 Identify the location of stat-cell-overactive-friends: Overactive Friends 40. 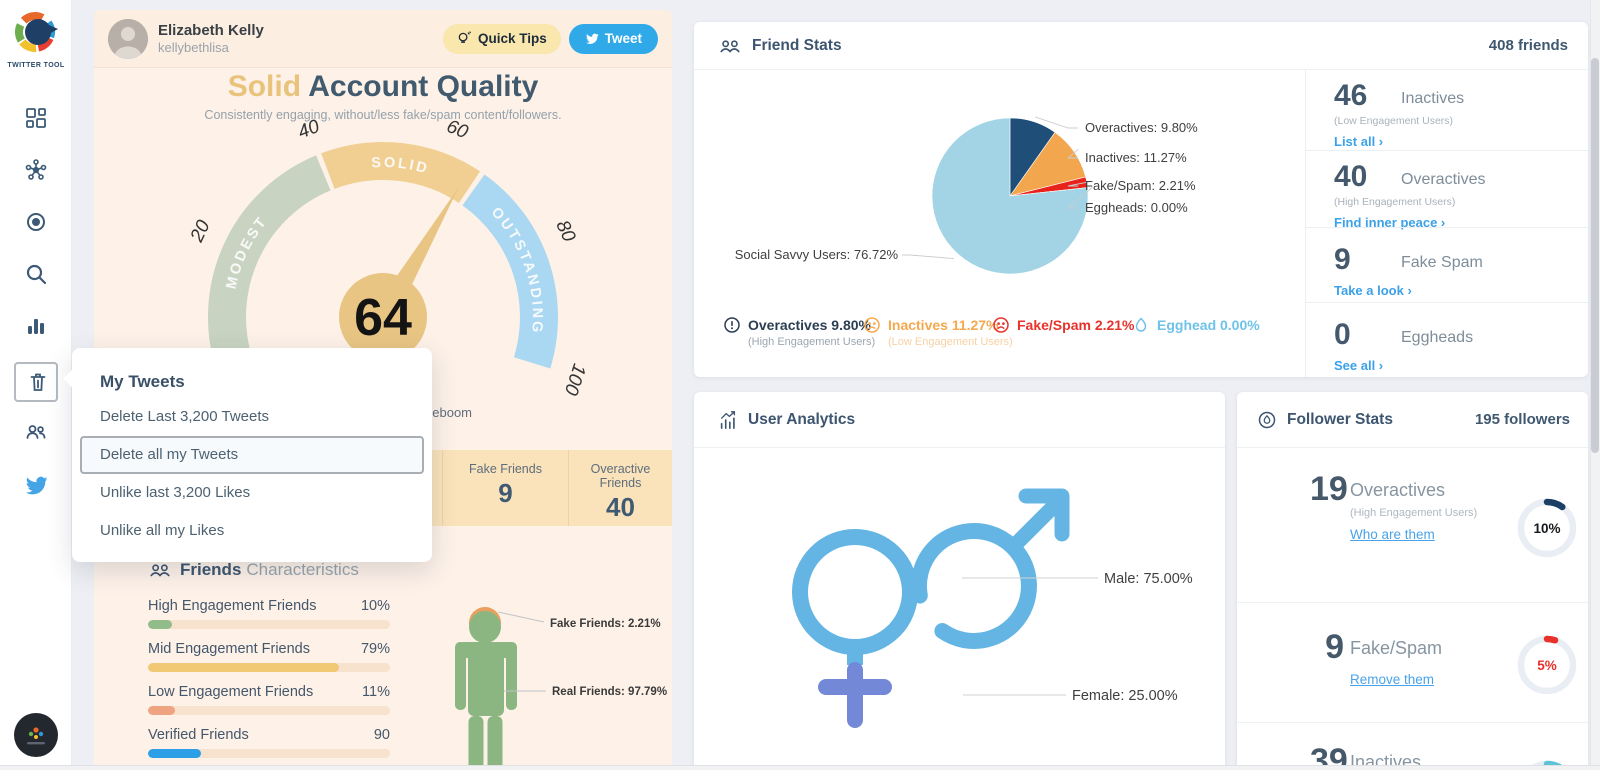
(620, 488).